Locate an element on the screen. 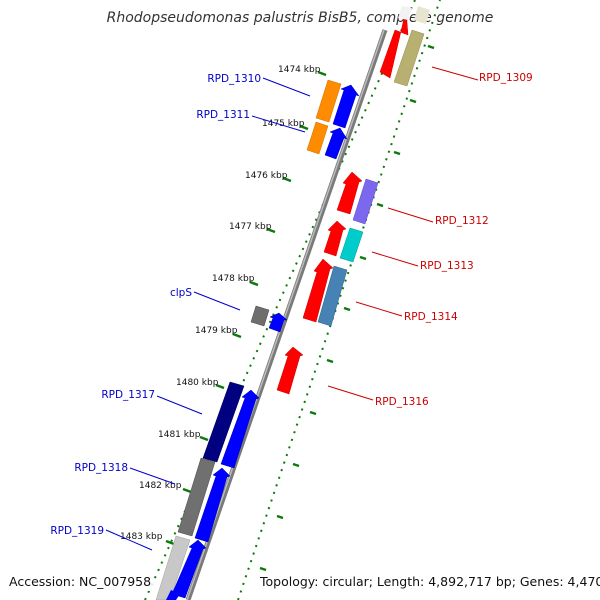  kbp-label: 1474 kbp is located at coordinates (299, 70).